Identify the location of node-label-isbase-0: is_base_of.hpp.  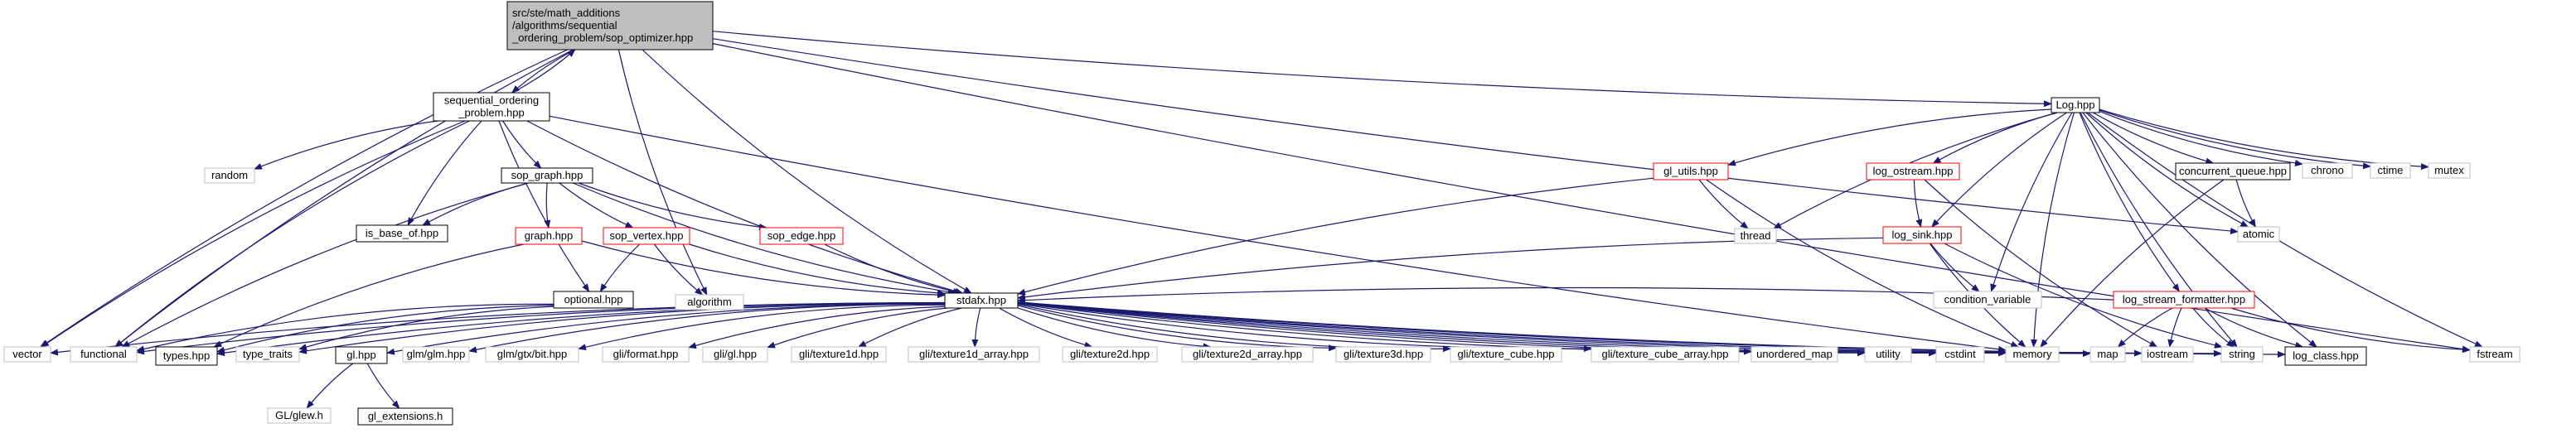
(402, 233).